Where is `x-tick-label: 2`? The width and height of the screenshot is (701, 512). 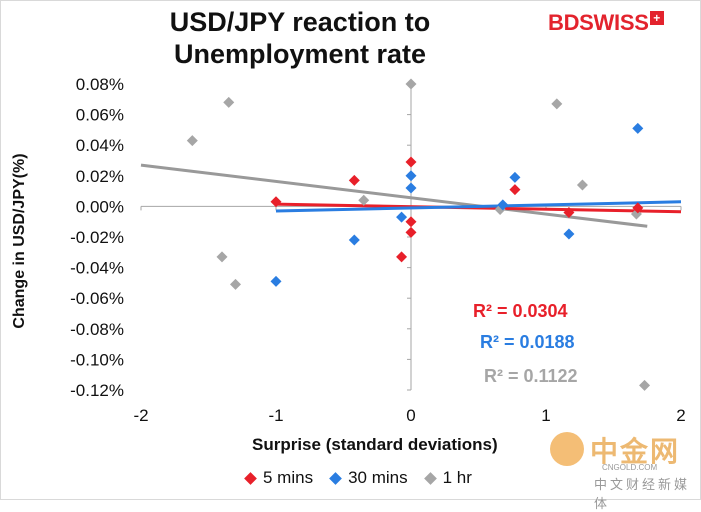
x-tick-label: 2 is located at coordinates (680, 415).